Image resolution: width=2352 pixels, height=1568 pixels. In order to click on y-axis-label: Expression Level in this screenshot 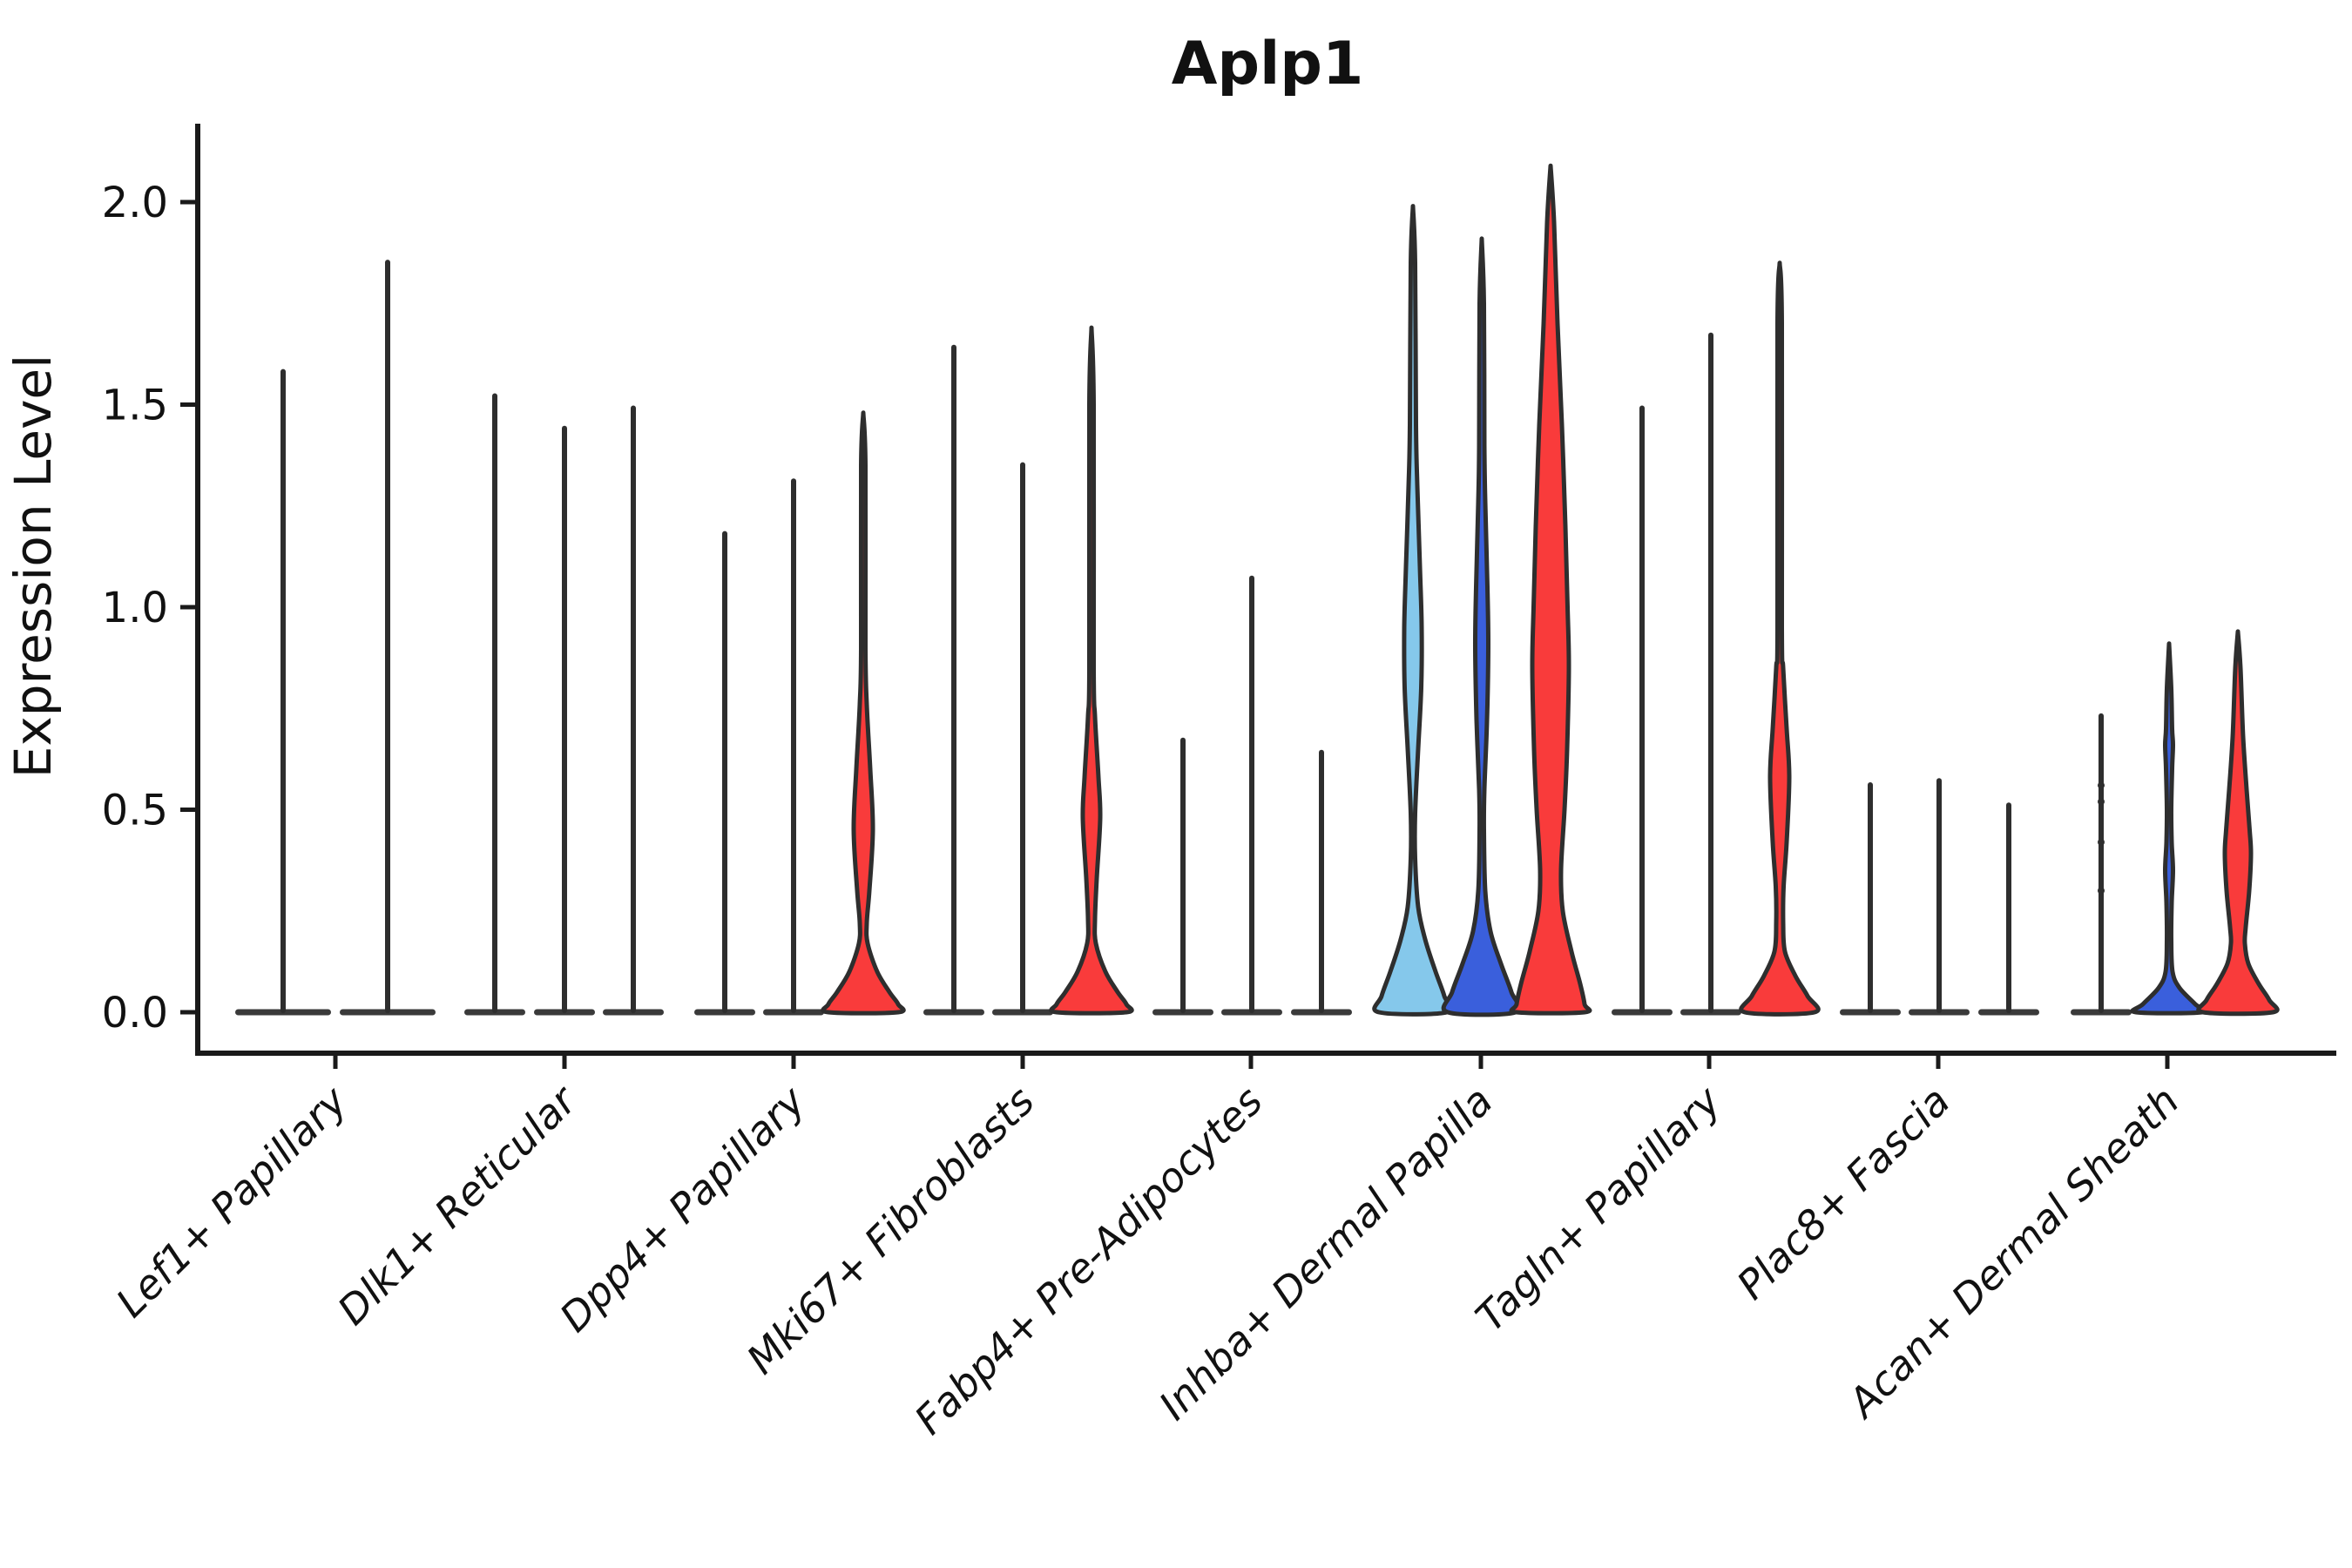, I will do `click(33, 566)`.